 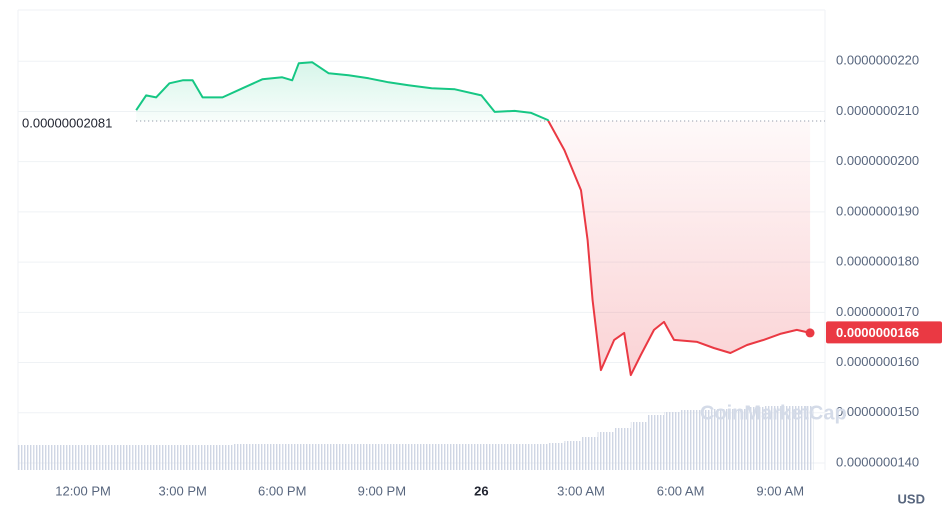 What do you see at coordinates (877, 160) in the screenshot?
I see `y-tick-label: 0.0000000200` at bounding box center [877, 160].